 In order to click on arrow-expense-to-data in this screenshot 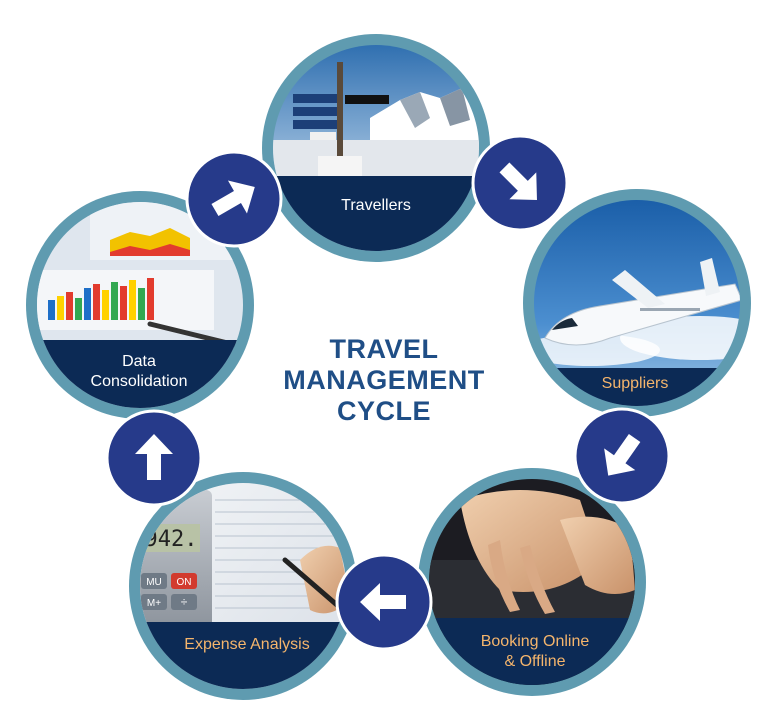, I will do `click(154, 458)`.